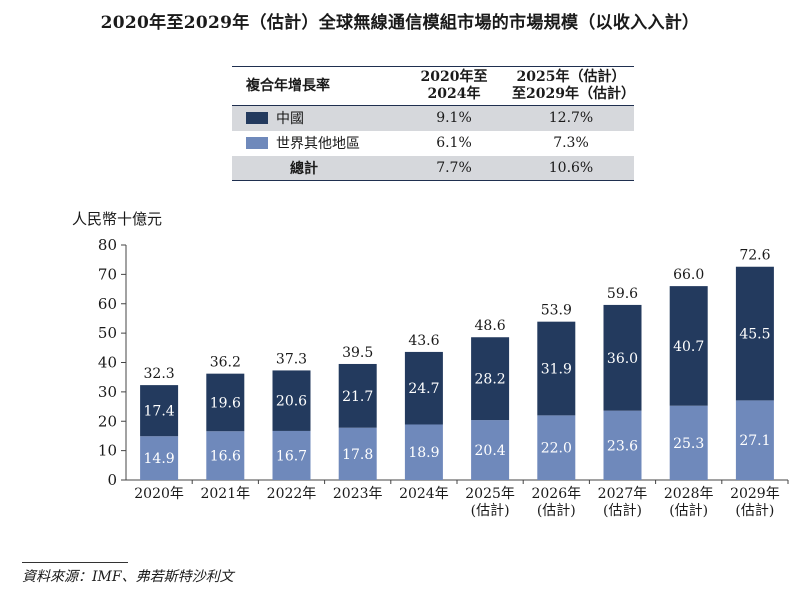  What do you see at coordinates (290, 119) in the screenshot?
I see `legend-label-china: 中國` at bounding box center [290, 119].